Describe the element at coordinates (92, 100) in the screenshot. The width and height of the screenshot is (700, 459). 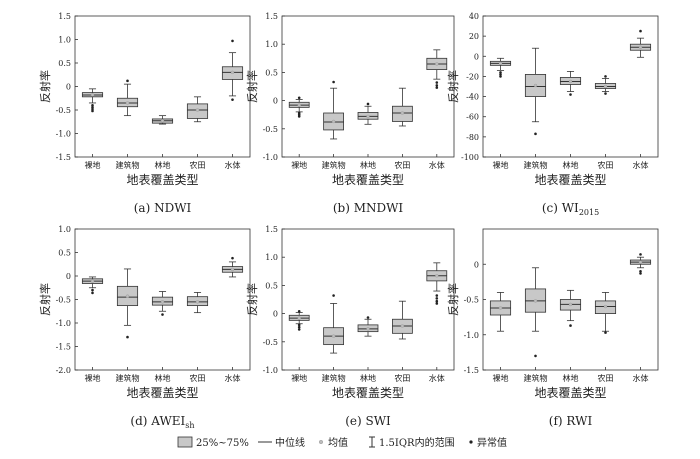
I see `box-裸地` at that location.